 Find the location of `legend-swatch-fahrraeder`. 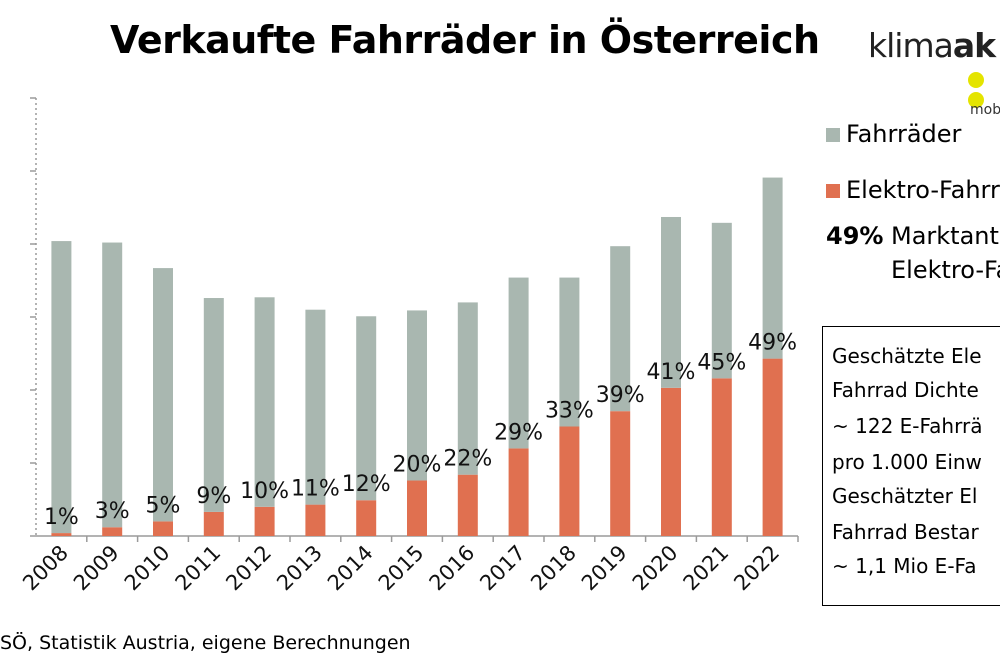

legend-swatch-fahrraeder is located at coordinates (833, 135).